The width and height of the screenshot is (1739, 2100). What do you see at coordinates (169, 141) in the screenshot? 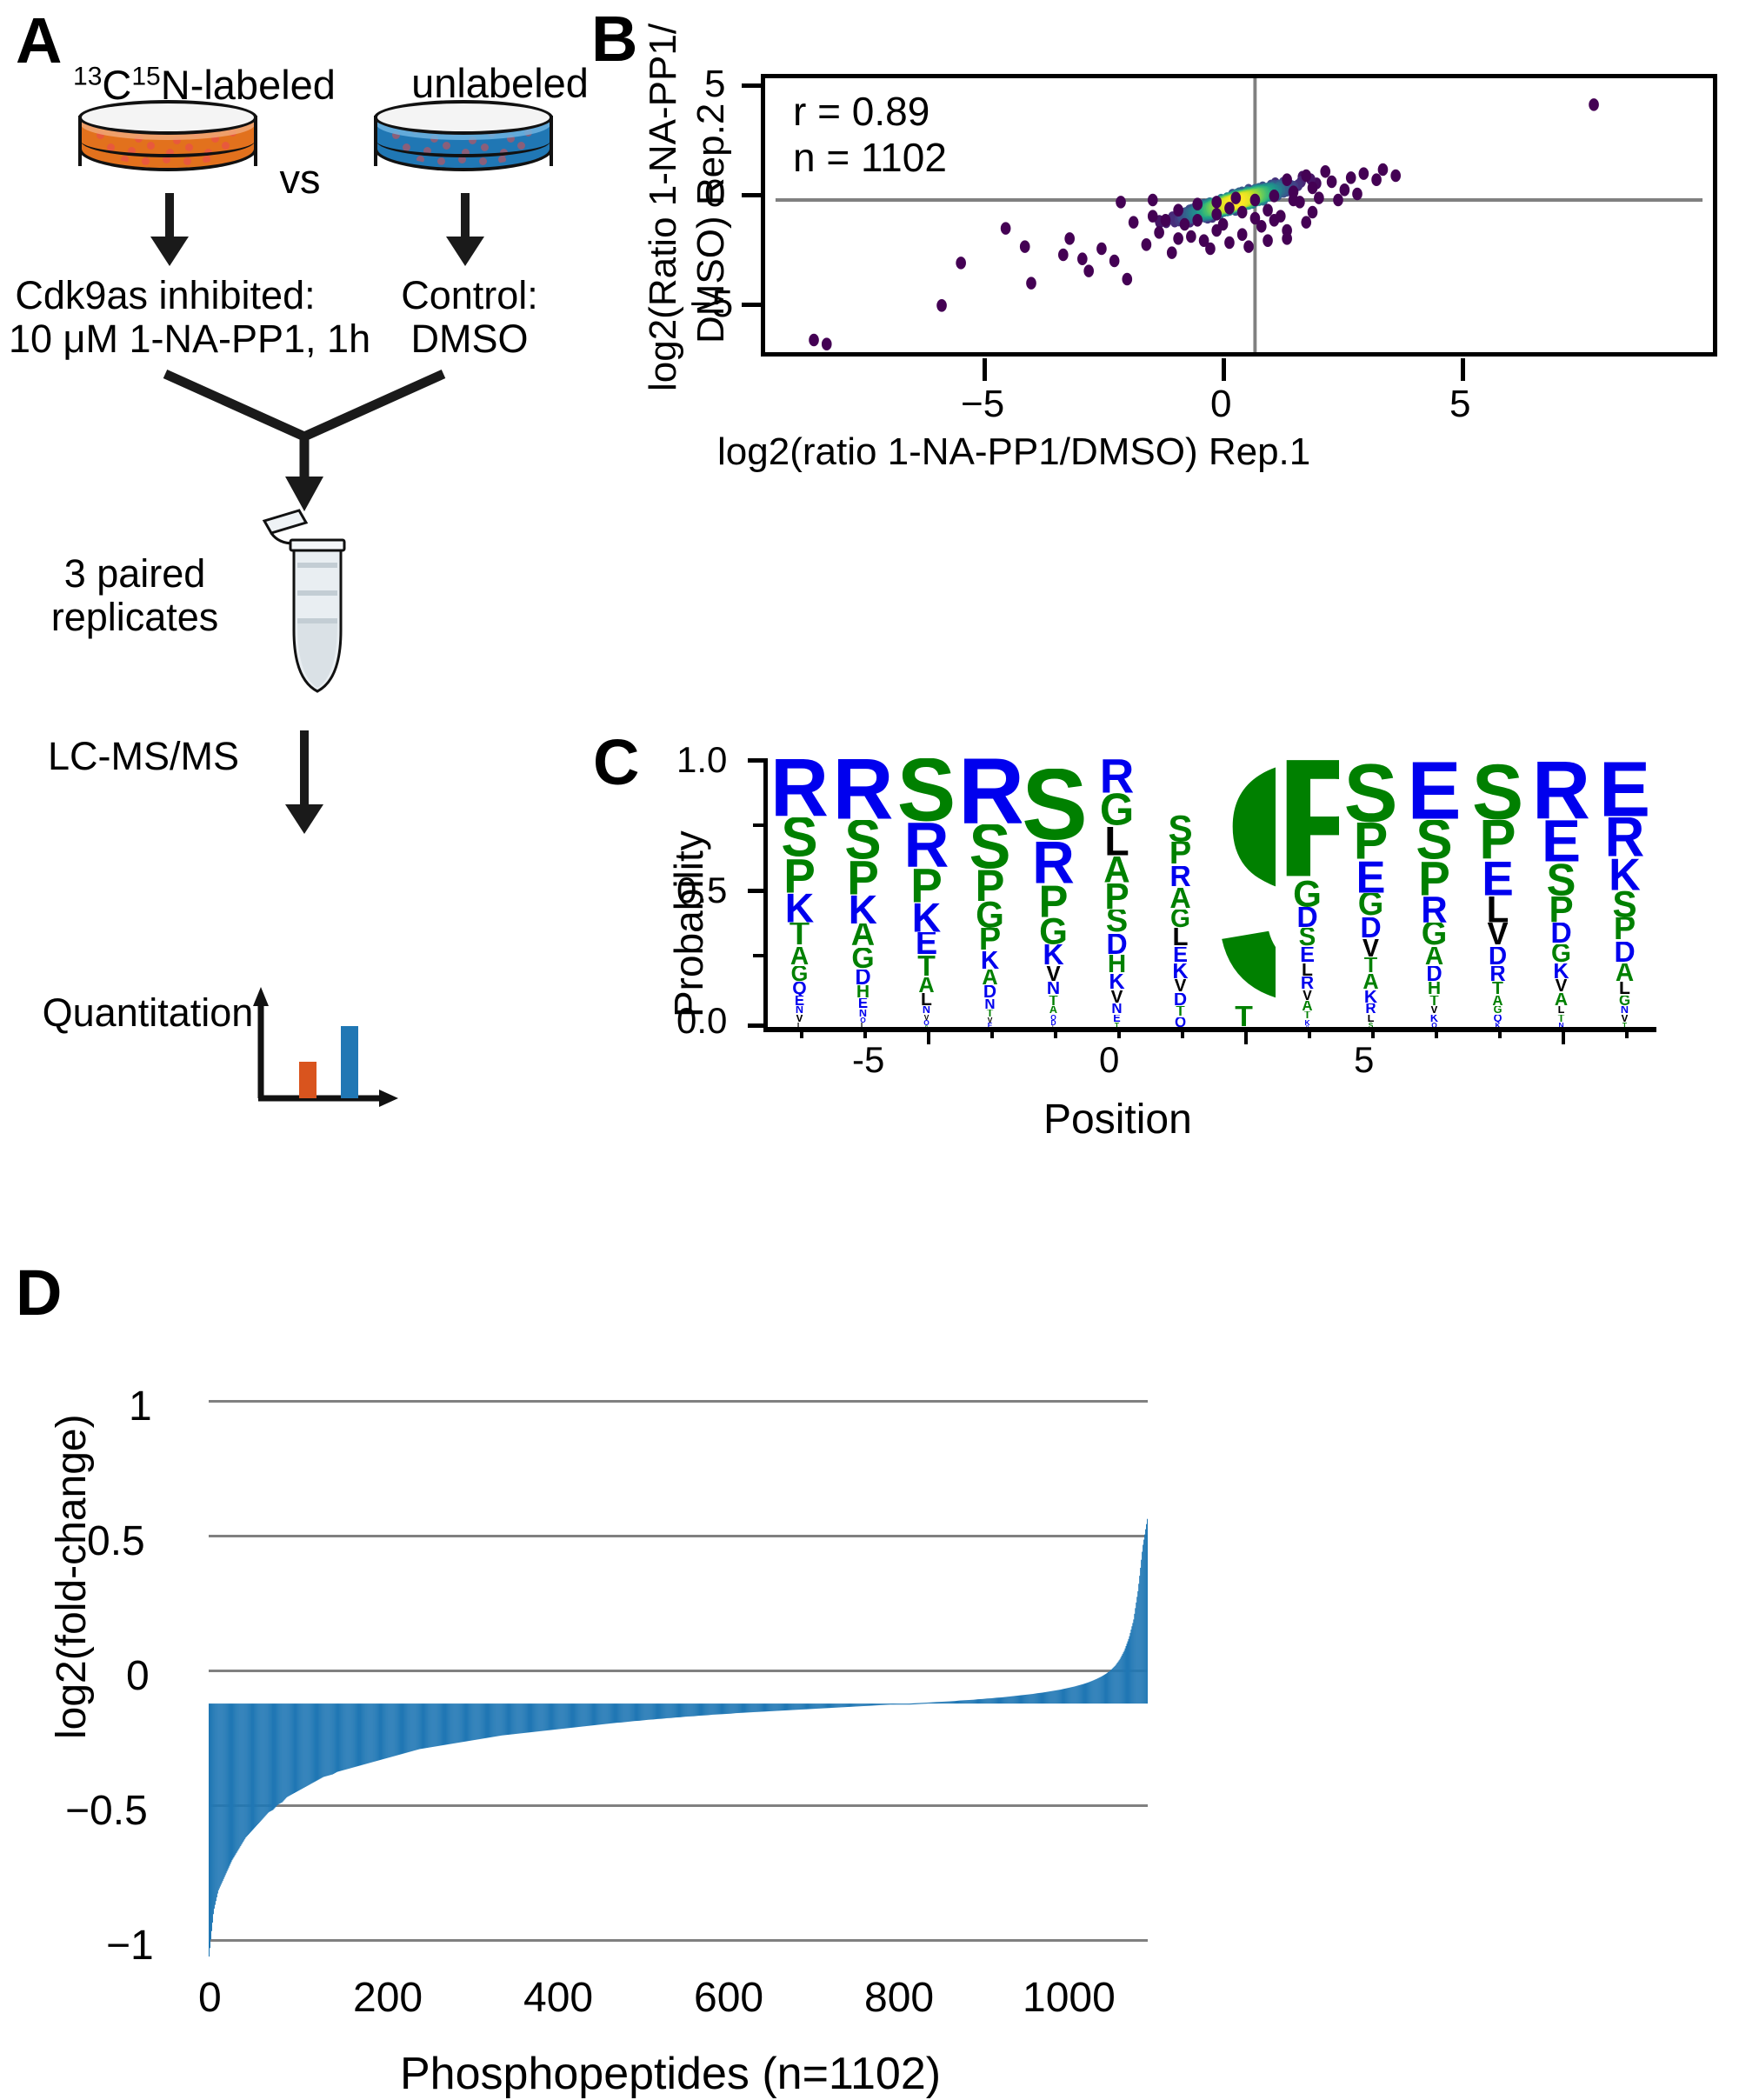
I see `culture-dish-labeled` at bounding box center [169, 141].